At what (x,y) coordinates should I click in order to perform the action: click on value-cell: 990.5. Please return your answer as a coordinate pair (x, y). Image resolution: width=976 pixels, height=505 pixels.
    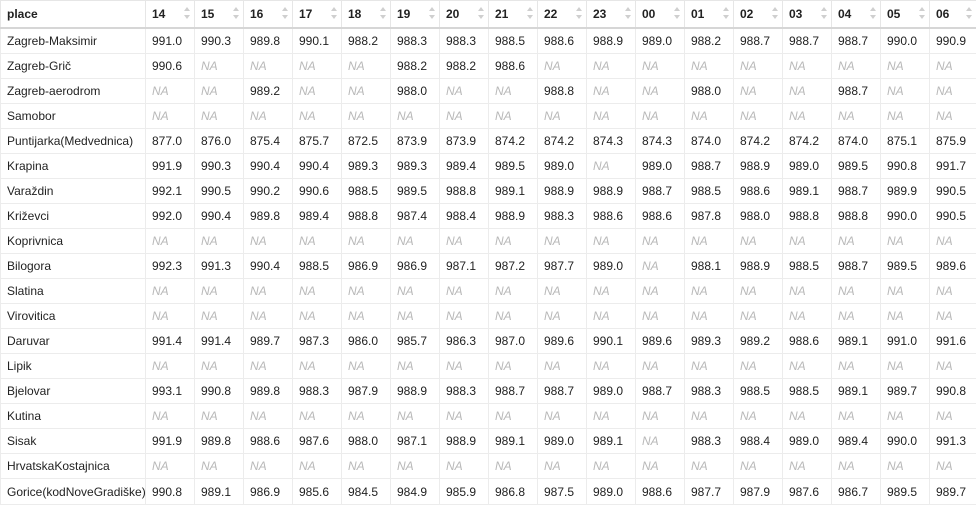
    Looking at the image, I should click on (219, 191).